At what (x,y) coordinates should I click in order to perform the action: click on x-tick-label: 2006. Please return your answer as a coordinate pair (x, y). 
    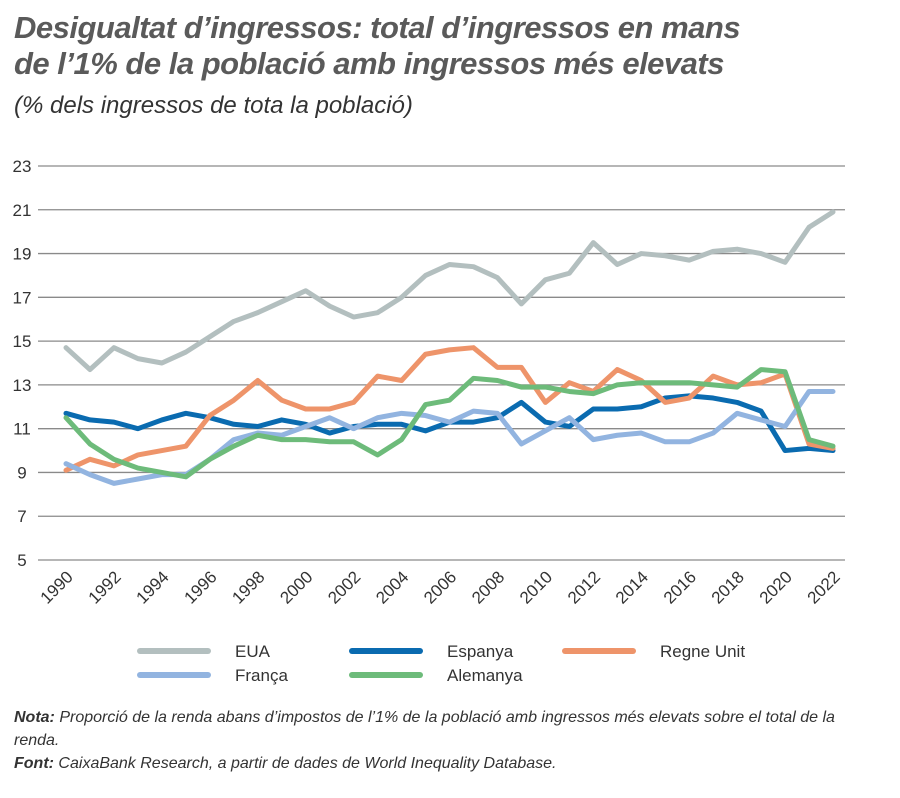
    Looking at the image, I should click on (440, 587).